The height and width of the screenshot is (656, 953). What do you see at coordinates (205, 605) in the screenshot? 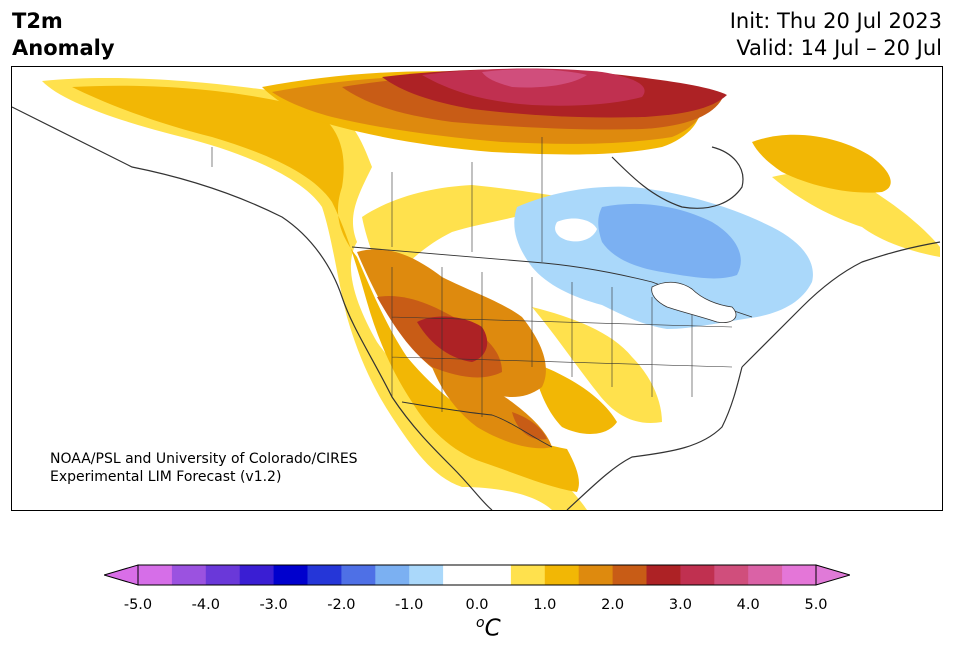
I see `colorbar-tick-label: -4.0` at bounding box center [205, 605].